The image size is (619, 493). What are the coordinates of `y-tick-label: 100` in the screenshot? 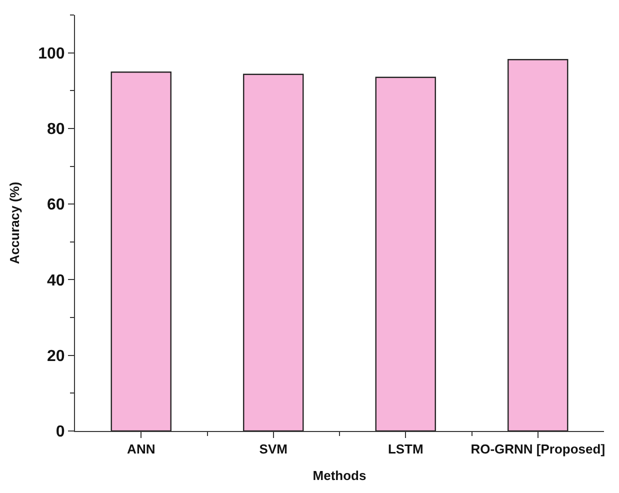 It's located at (51, 53).